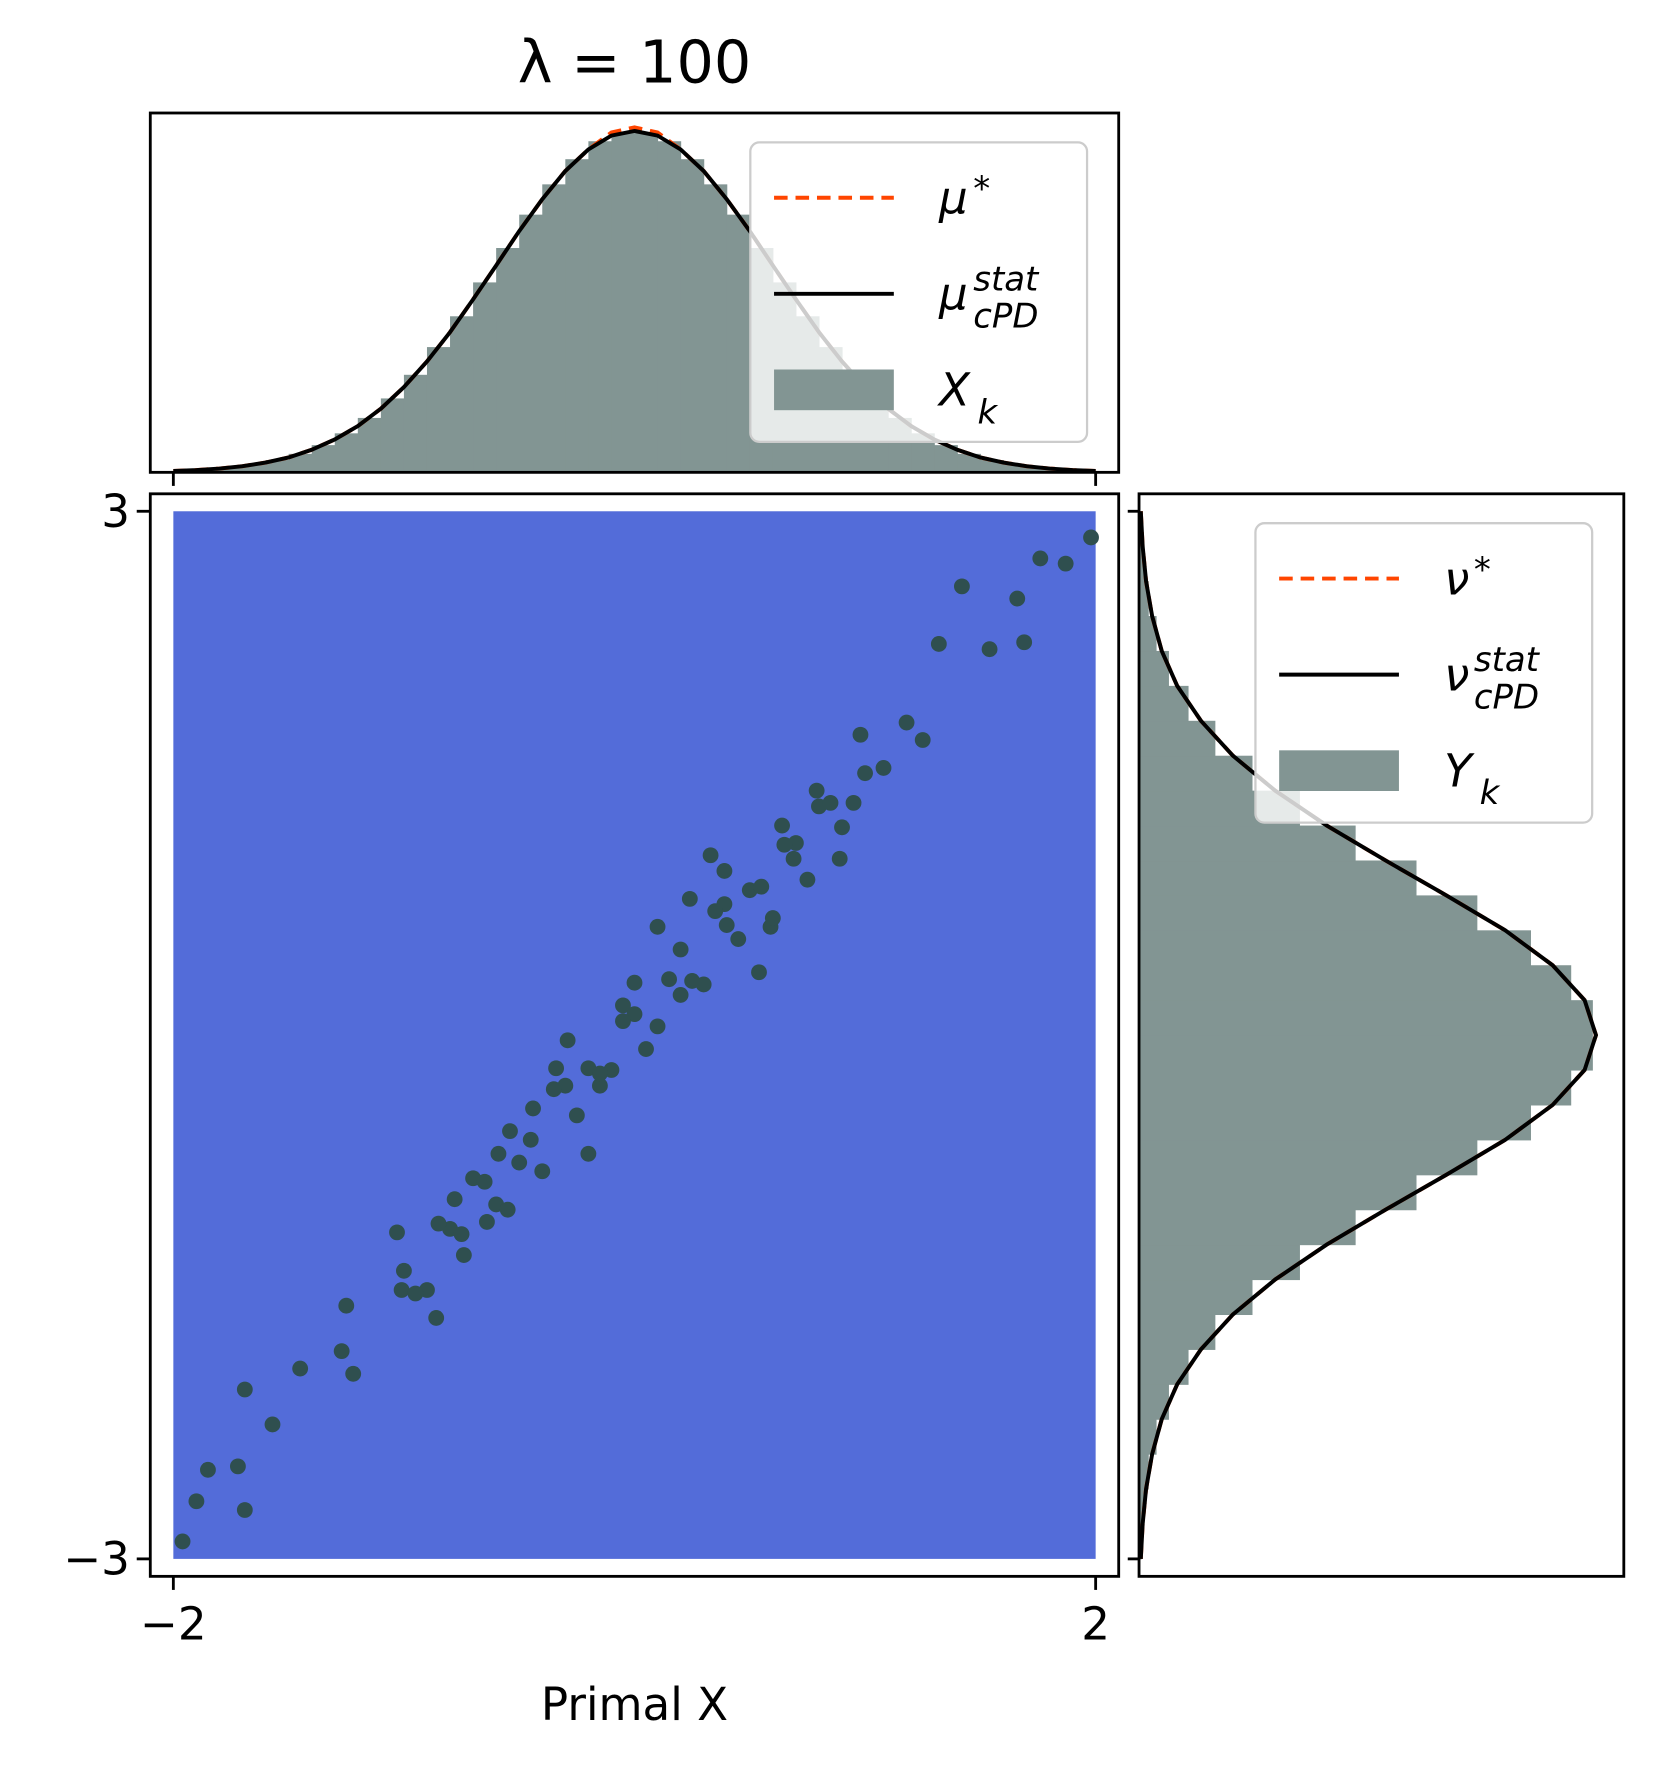 The image size is (1661, 1778). Describe the element at coordinates (1424, 673) in the screenshot. I see `legend-box` at that location.